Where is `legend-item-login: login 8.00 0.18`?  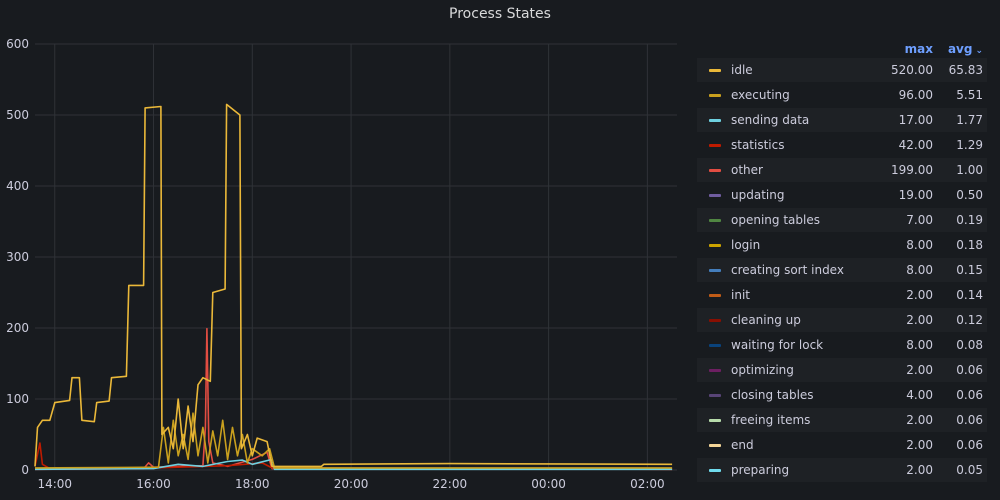
legend-item-login: login 8.00 0.18 is located at coordinates (842, 245).